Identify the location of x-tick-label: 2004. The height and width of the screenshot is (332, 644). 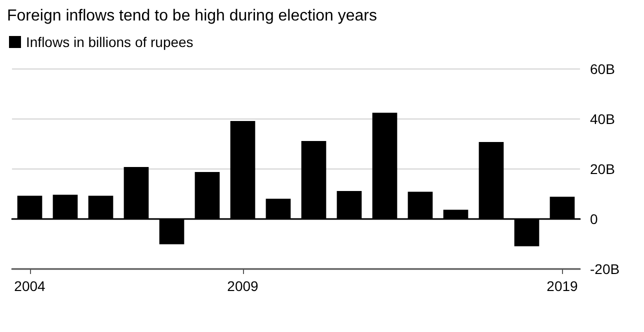
(30, 286).